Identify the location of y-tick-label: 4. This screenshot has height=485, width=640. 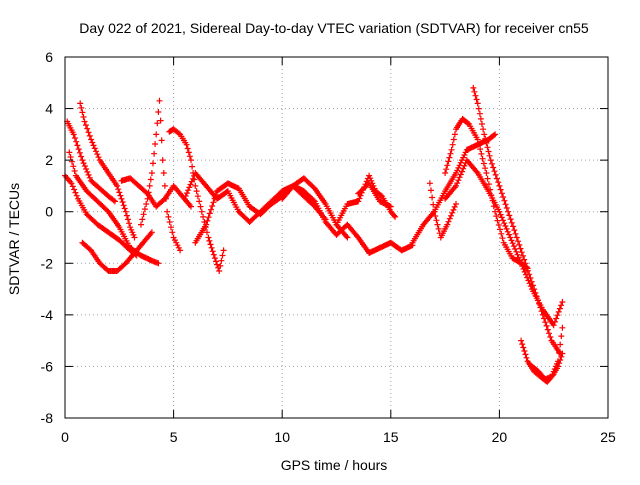
(49, 109).